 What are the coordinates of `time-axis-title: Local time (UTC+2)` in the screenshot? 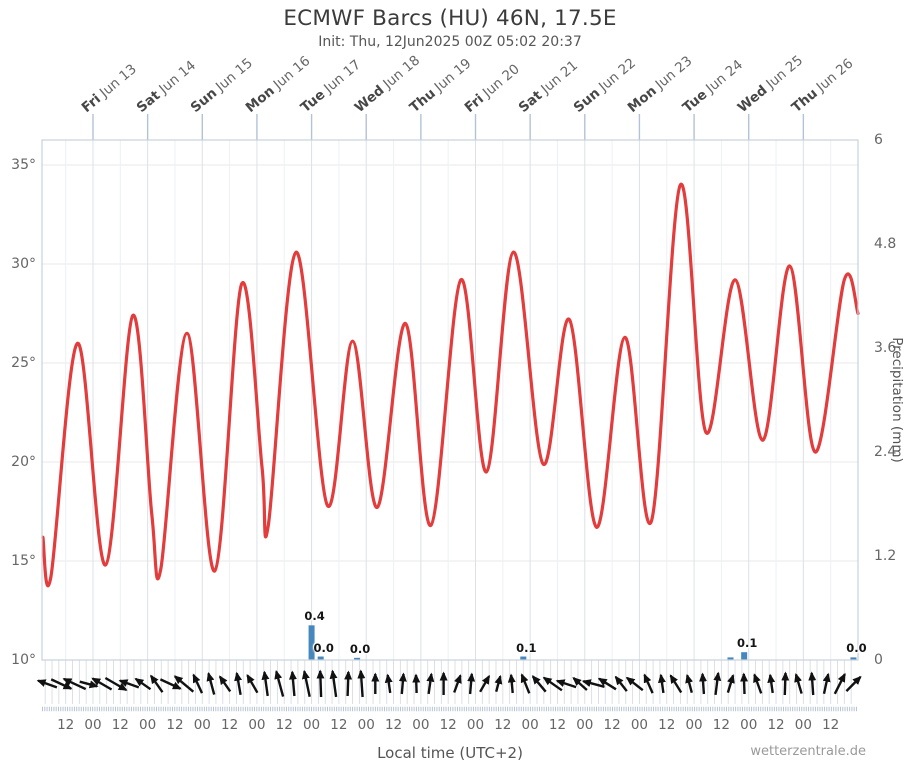 It's located at (450, 753).